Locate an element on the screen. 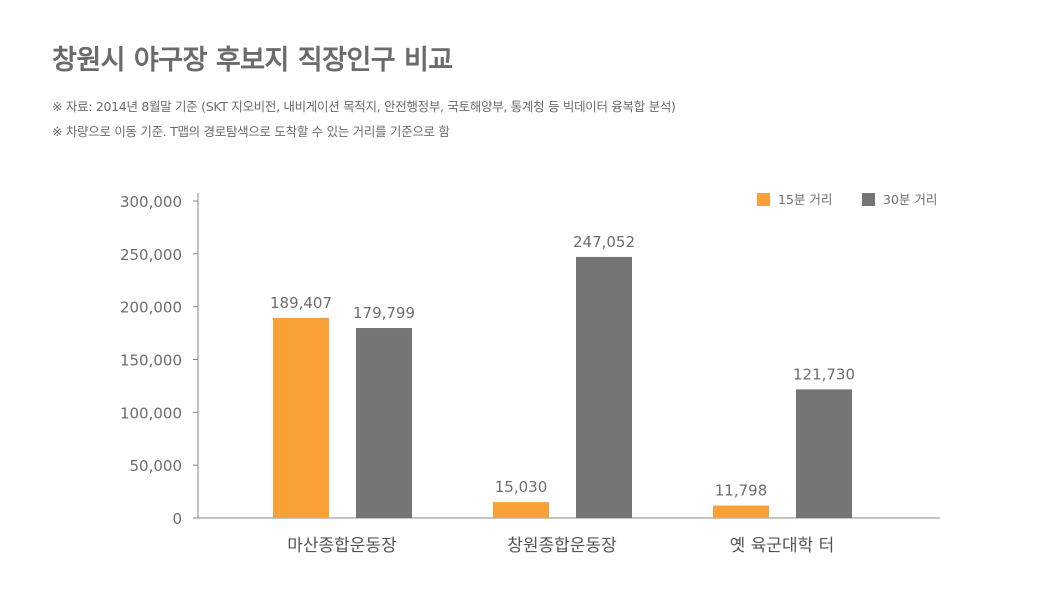 The width and height of the screenshot is (1060, 610). data-label: 179,799 is located at coordinates (384, 313).